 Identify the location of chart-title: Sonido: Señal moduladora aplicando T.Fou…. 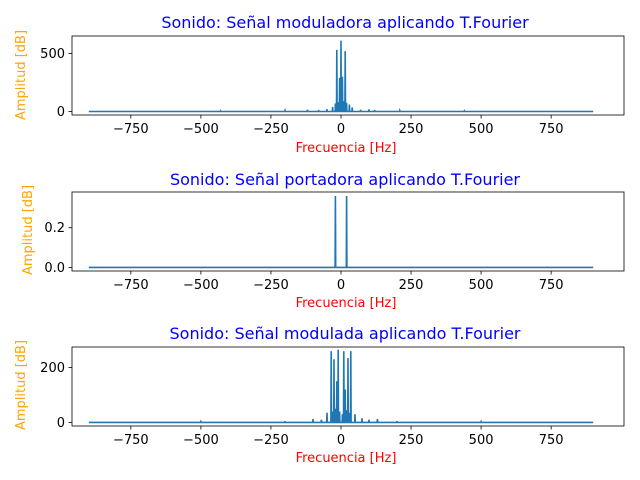
(345, 22).